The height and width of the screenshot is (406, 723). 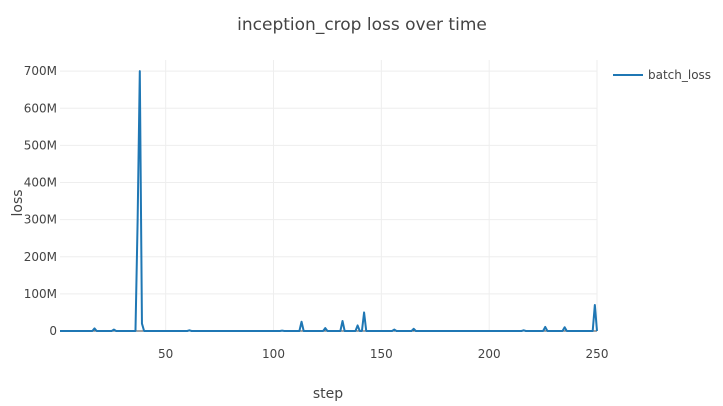 What do you see at coordinates (40, 183) in the screenshot?
I see `y-tick-label: 400M` at bounding box center [40, 183].